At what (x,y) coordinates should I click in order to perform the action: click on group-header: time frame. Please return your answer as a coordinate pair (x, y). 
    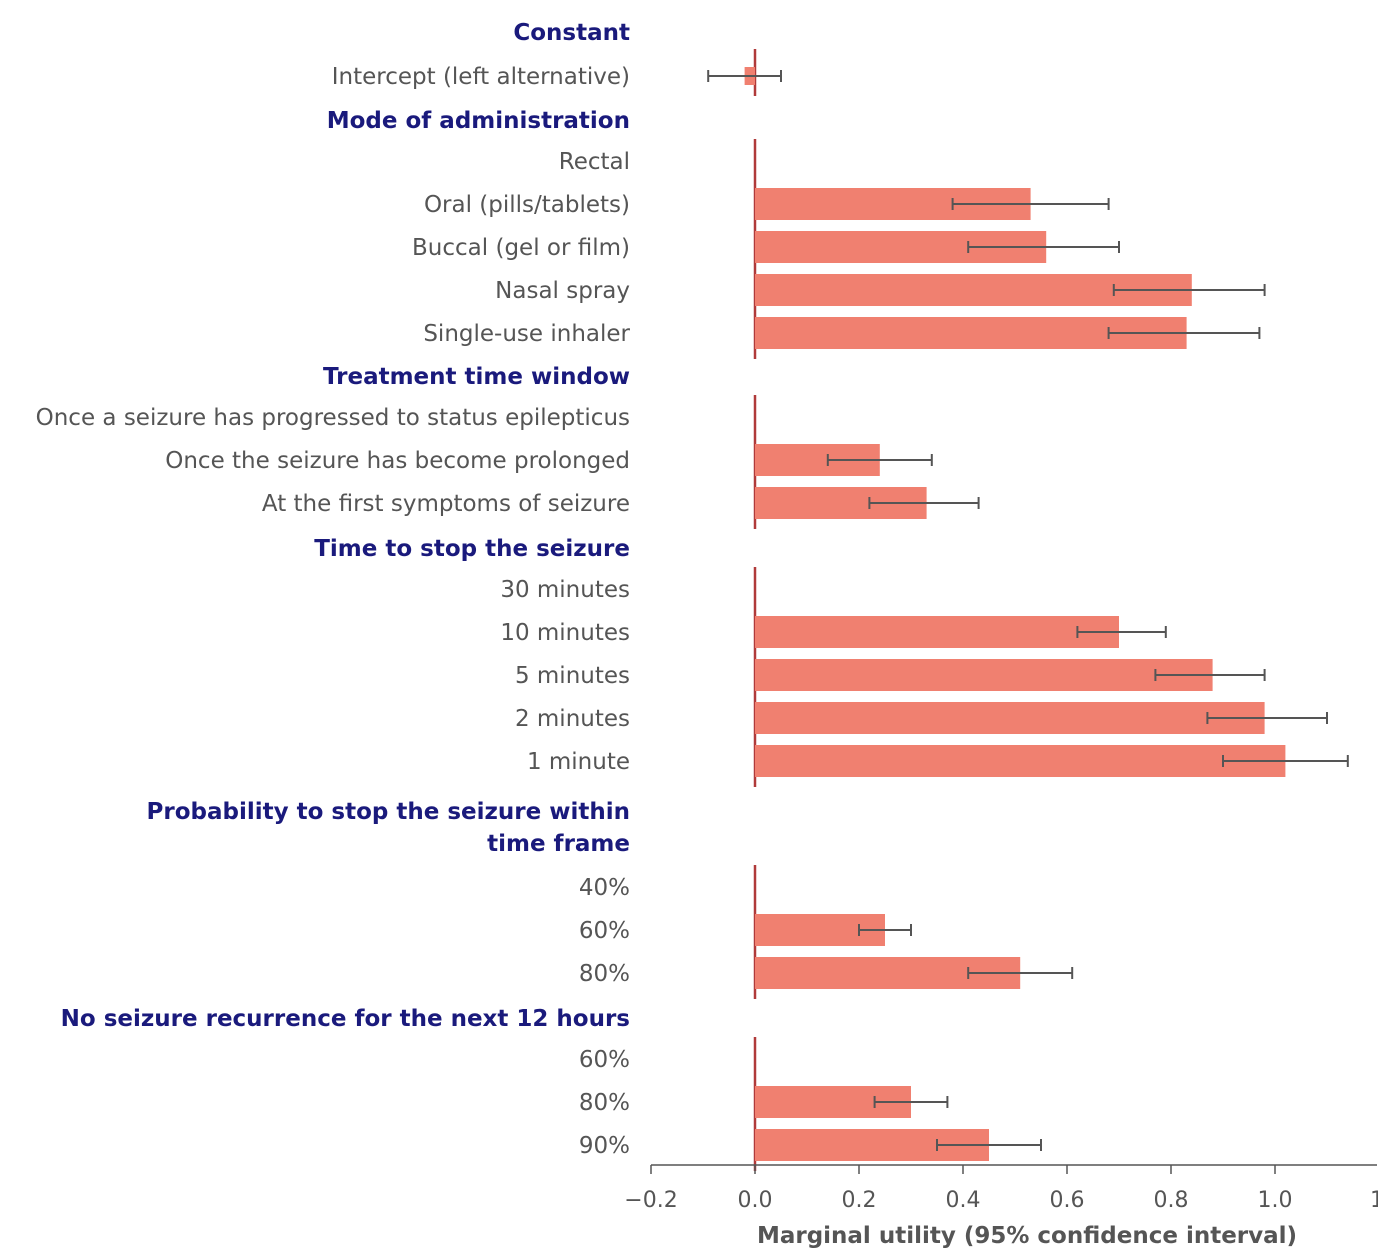
    Looking at the image, I should click on (558, 844).